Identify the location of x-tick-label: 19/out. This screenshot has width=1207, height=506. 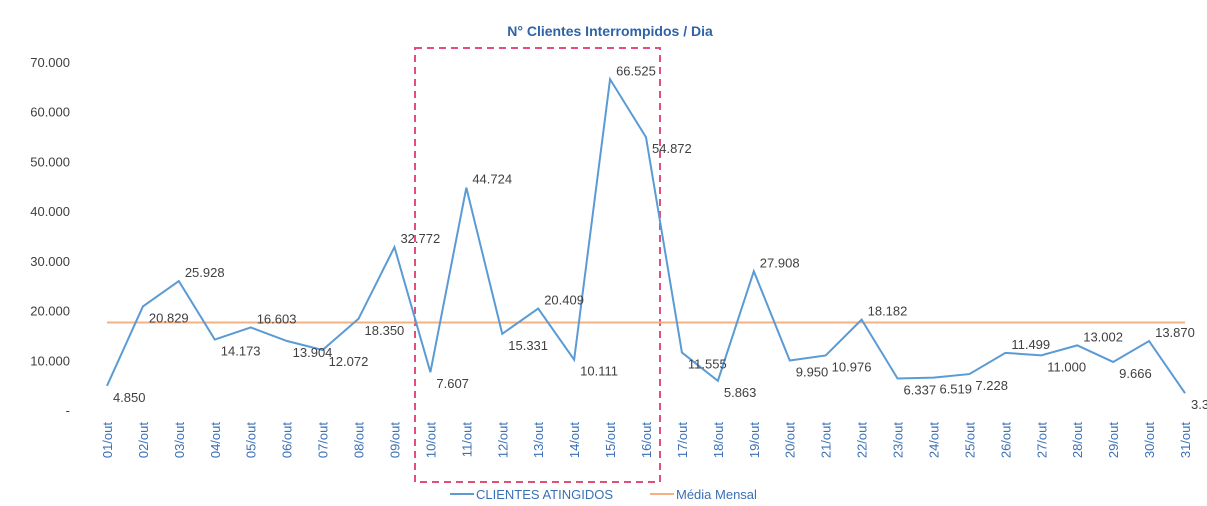
(754, 440).